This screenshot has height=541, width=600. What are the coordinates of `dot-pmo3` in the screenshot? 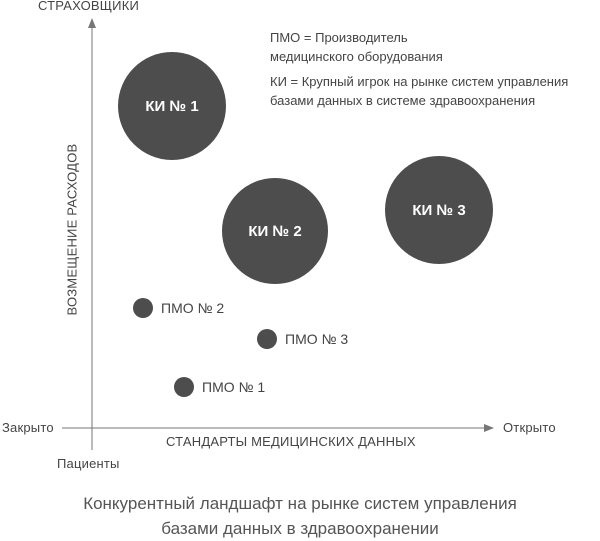 It's located at (267, 339).